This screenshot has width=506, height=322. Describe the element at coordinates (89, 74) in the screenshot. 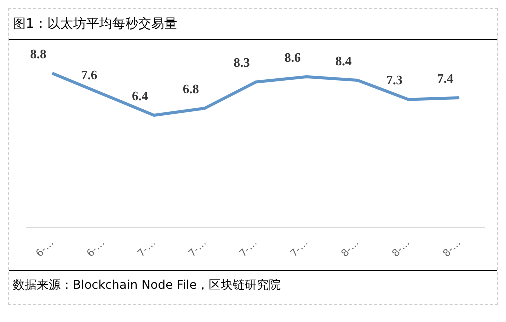

I see `data-label: 7.6` at that location.